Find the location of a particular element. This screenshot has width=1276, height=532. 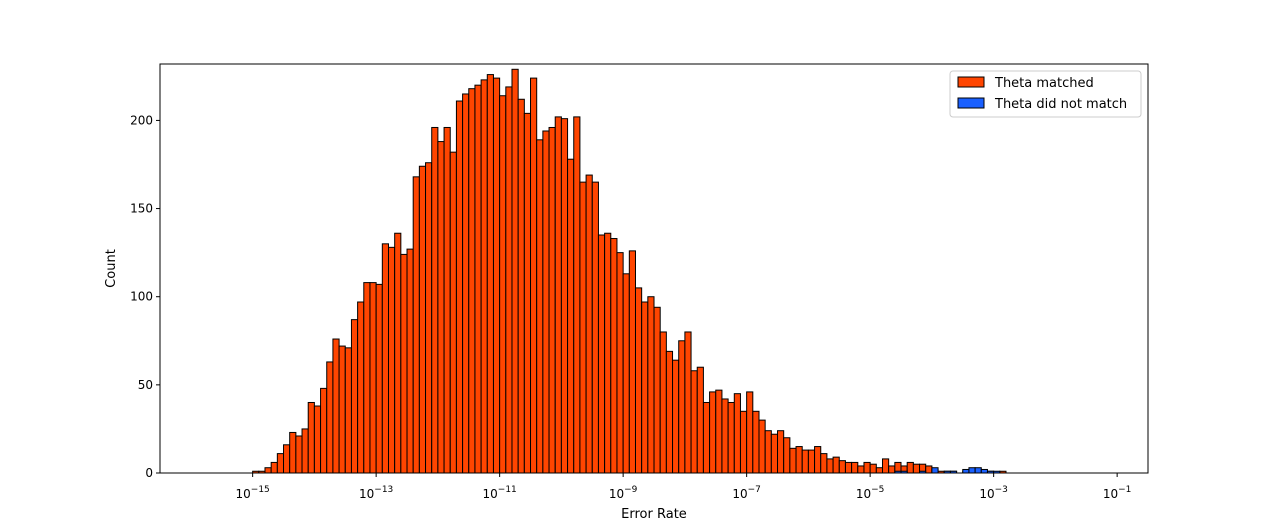

x-tick-label: 10⁻⁹ is located at coordinates (623, 493).